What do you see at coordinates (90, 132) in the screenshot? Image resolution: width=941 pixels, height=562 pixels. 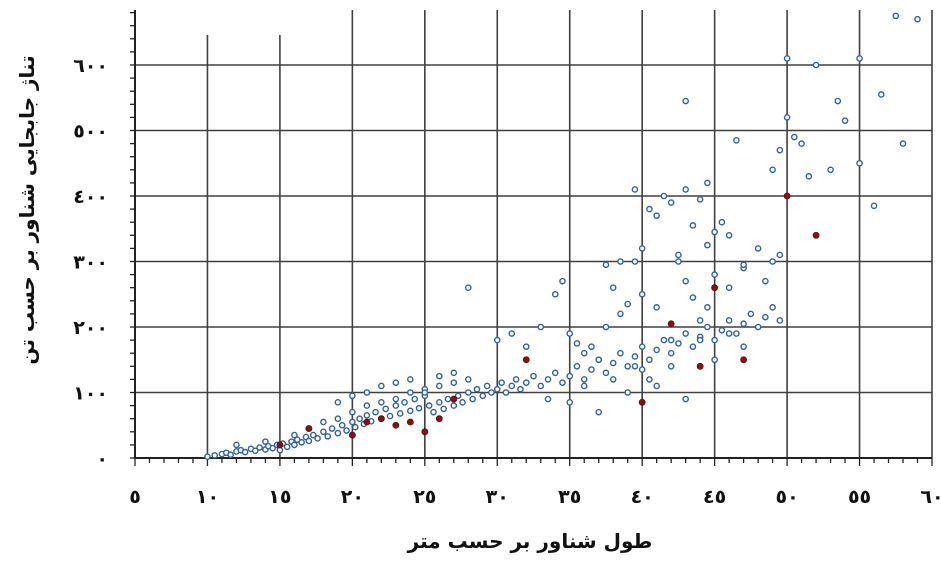 I see `y-tick-label: ٥٠٠` at bounding box center [90, 132].